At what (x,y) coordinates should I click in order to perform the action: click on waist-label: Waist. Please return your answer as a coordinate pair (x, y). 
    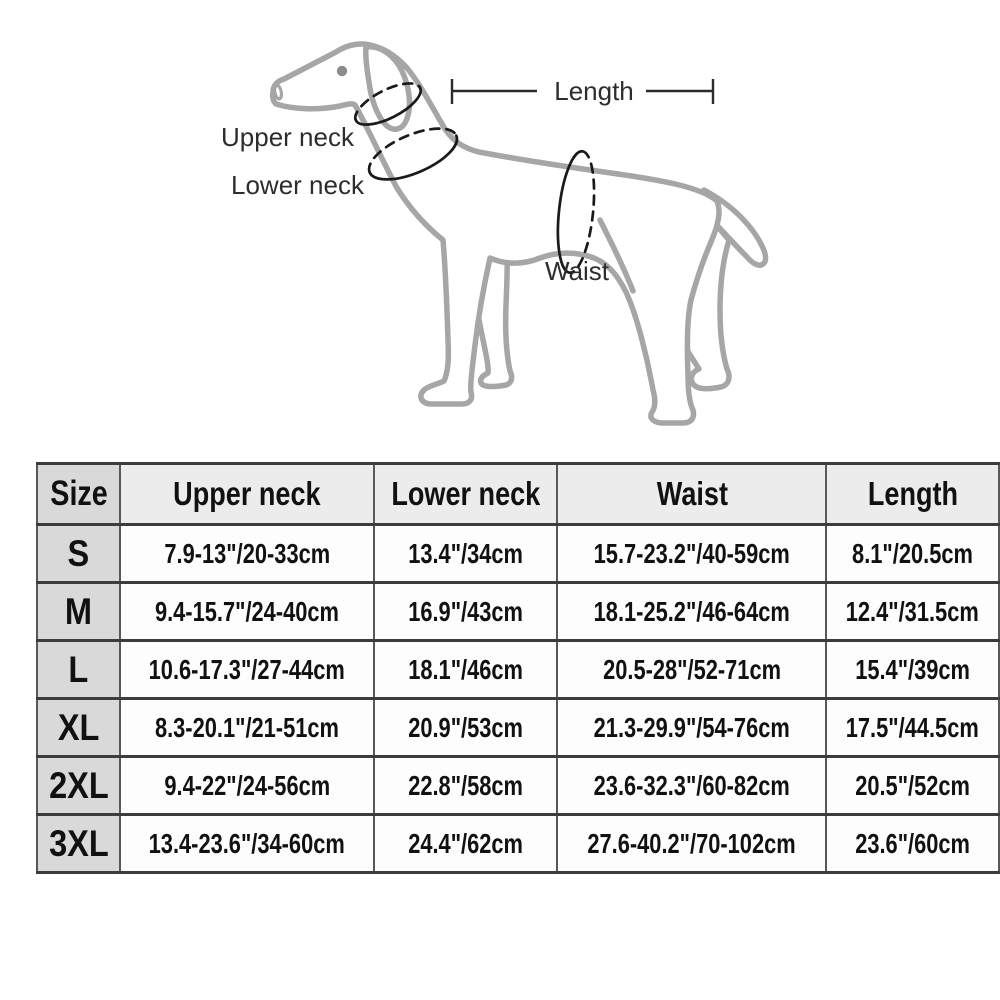
    Looking at the image, I should click on (577, 271).